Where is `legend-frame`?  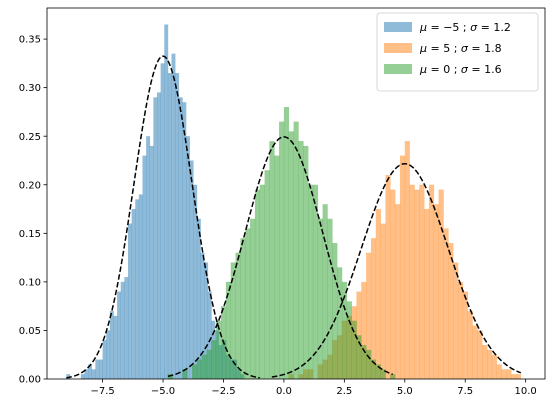 legend-frame is located at coordinates (457, 52).